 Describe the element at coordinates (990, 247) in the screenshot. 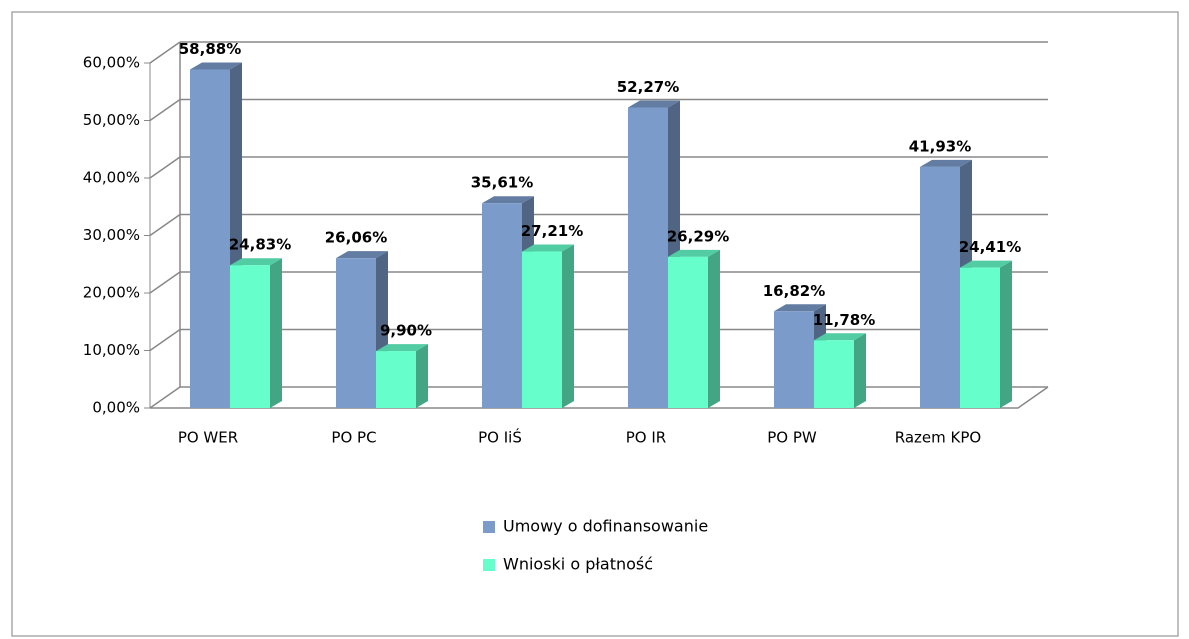

I see `value-label: 24,41%` at that location.